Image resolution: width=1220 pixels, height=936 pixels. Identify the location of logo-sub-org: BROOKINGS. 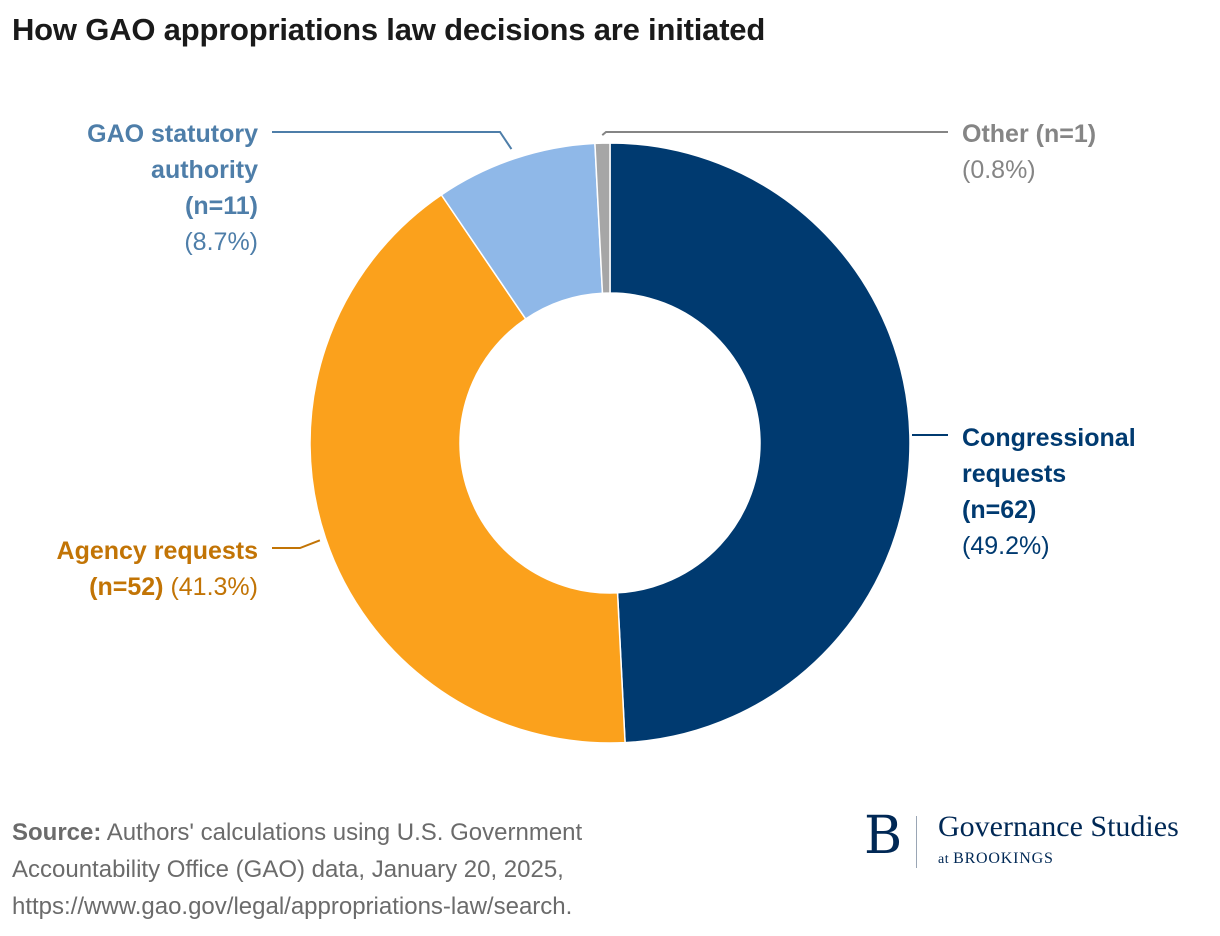
(1003, 858).